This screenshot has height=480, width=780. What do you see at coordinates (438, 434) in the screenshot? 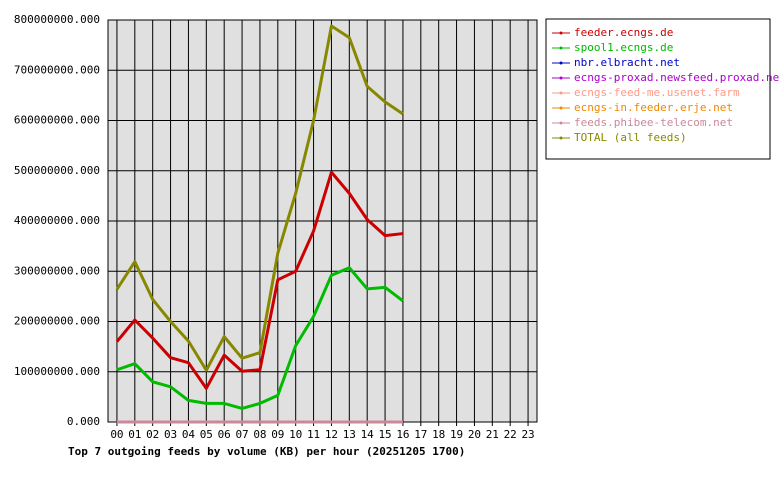
I see `x-tick-label: 18` at bounding box center [438, 434].